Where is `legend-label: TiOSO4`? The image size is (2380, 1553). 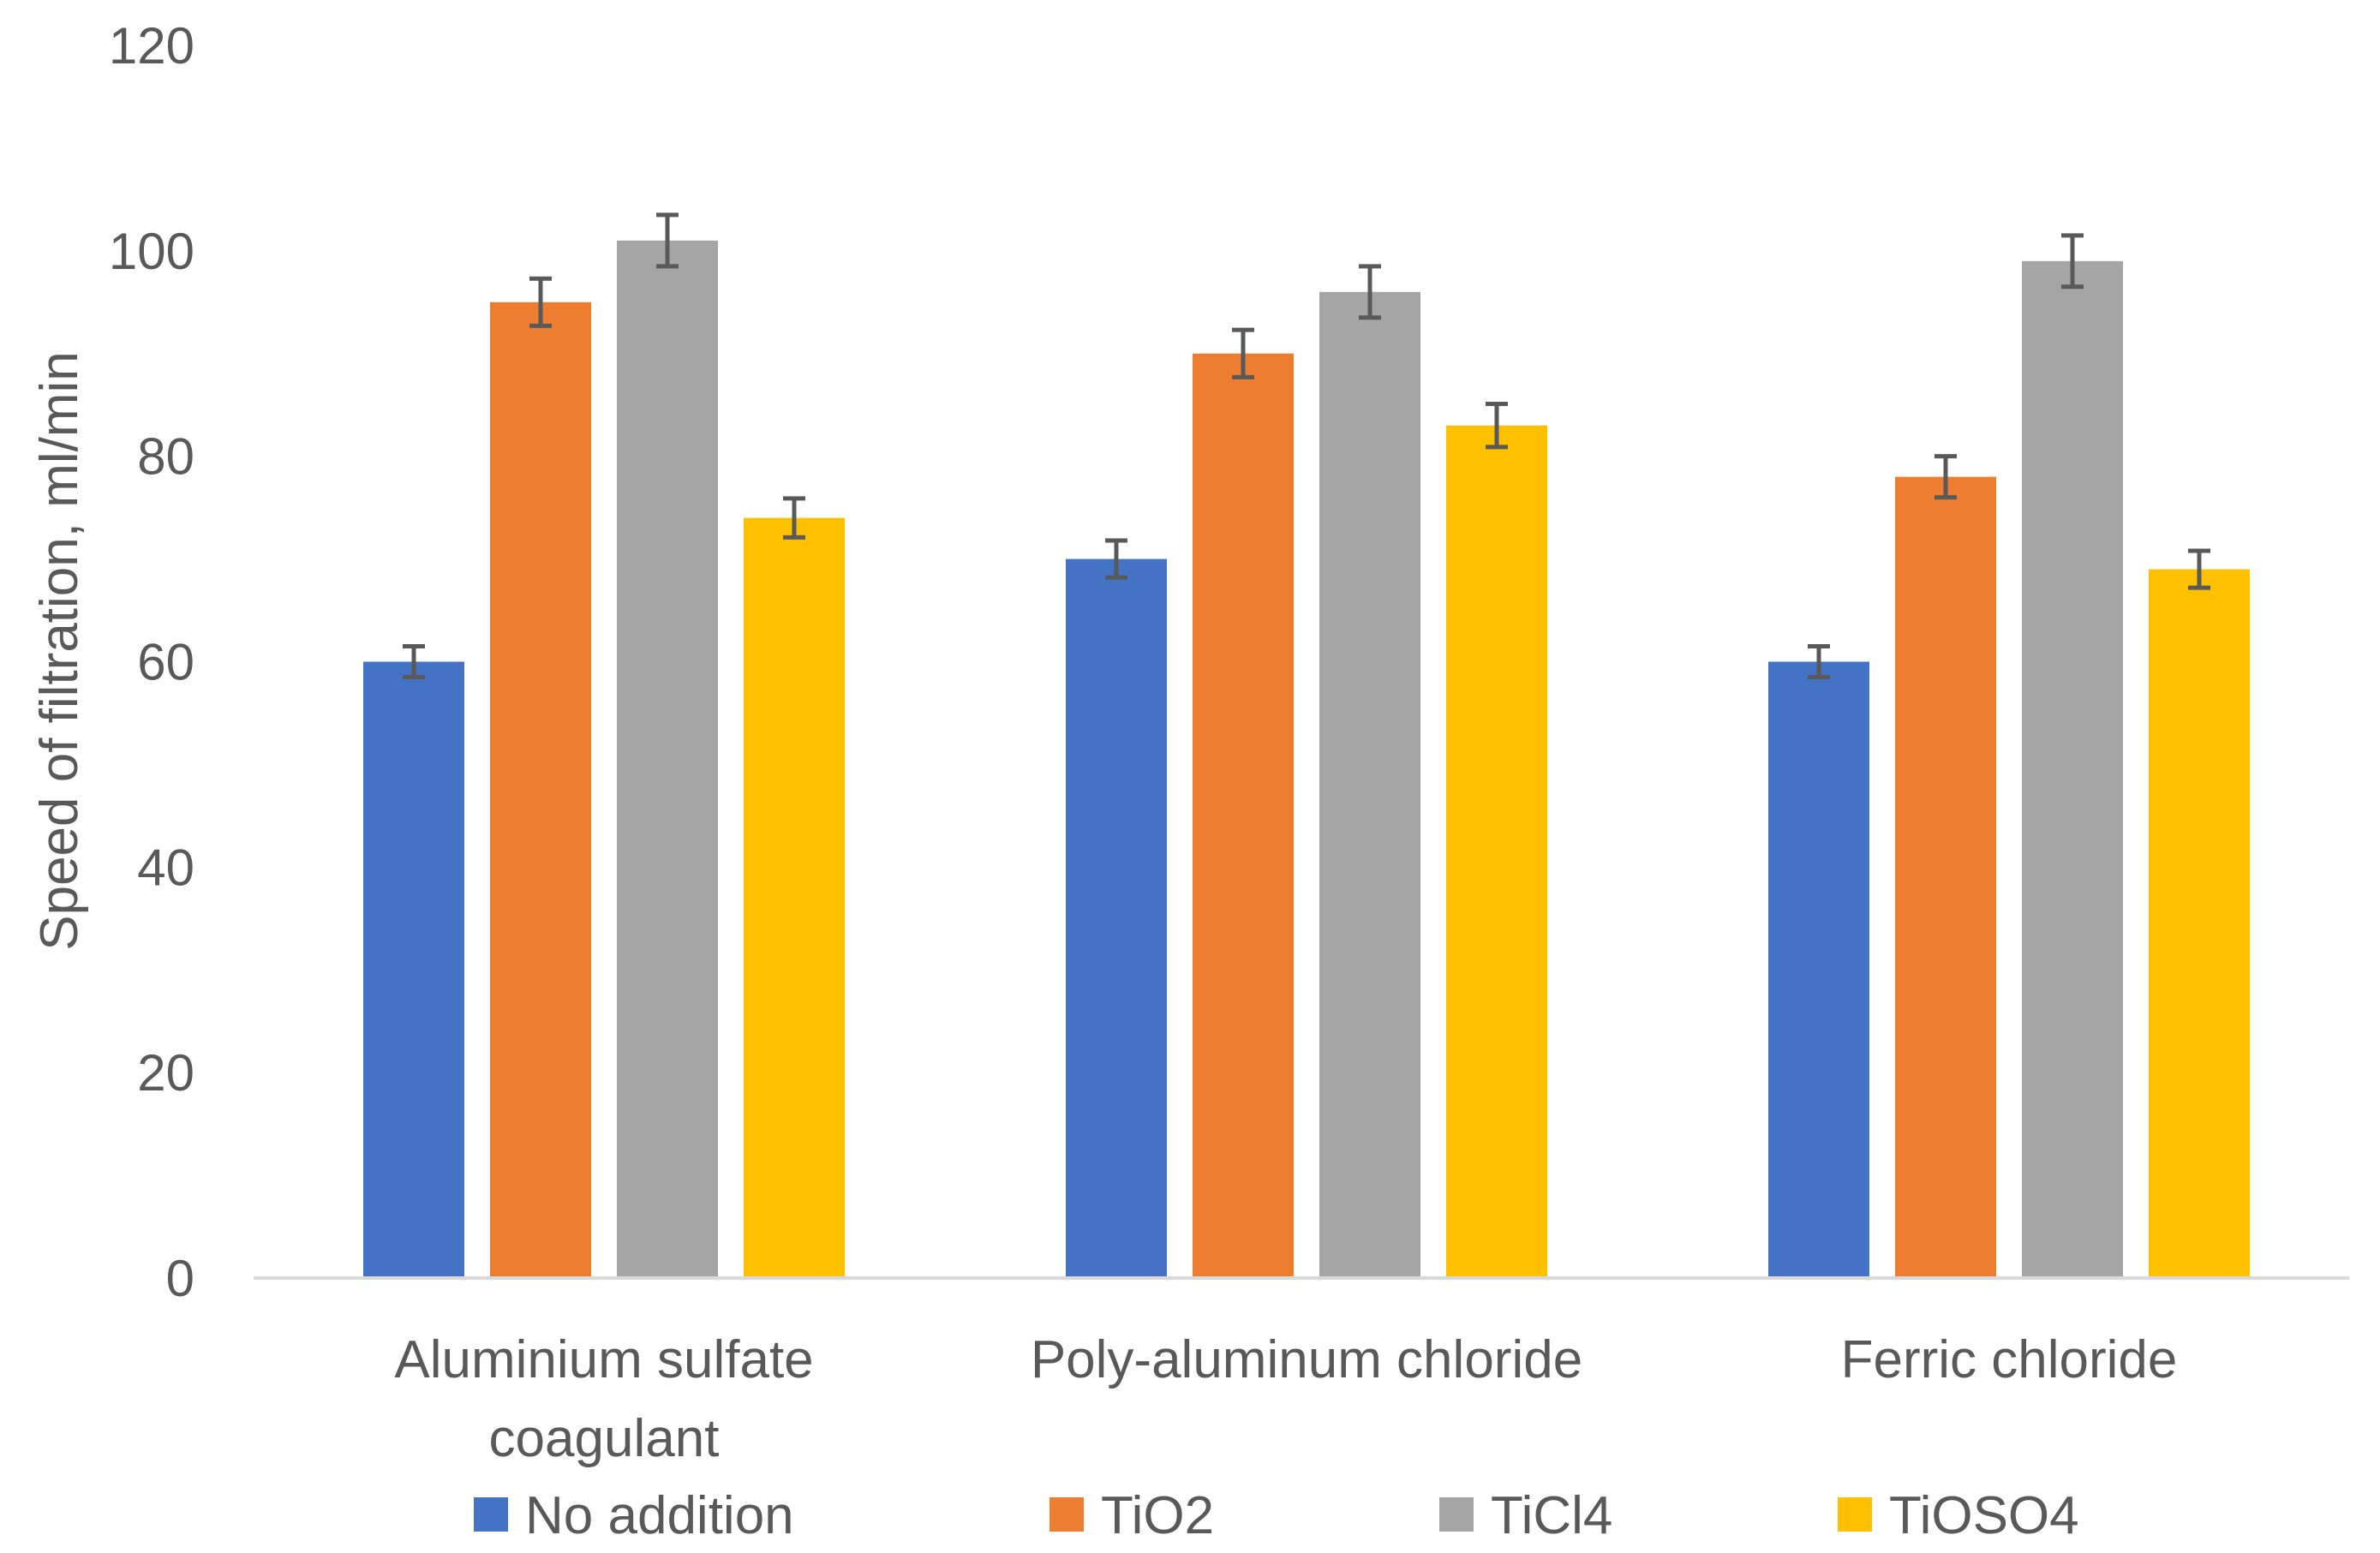 legend-label: TiOSO4 is located at coordinates (1984, 1516).